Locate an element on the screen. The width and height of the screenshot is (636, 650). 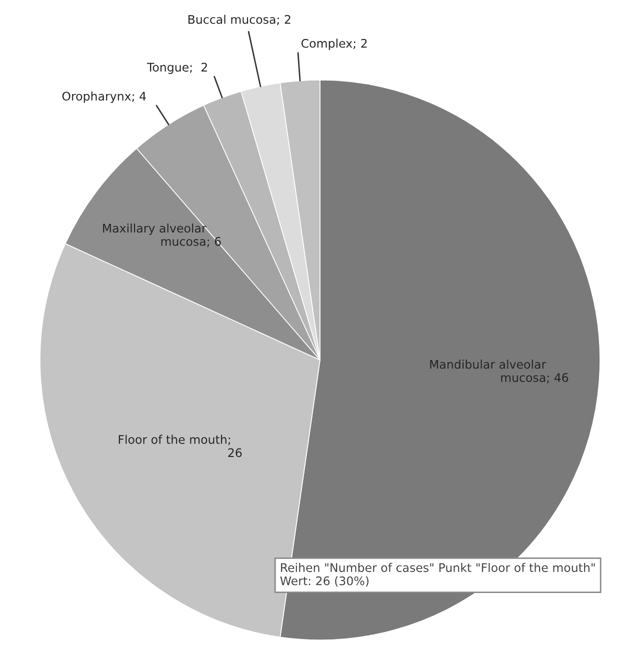
slice-label: Mandibular alveolar mucosa is located at coordinates (488, 371).